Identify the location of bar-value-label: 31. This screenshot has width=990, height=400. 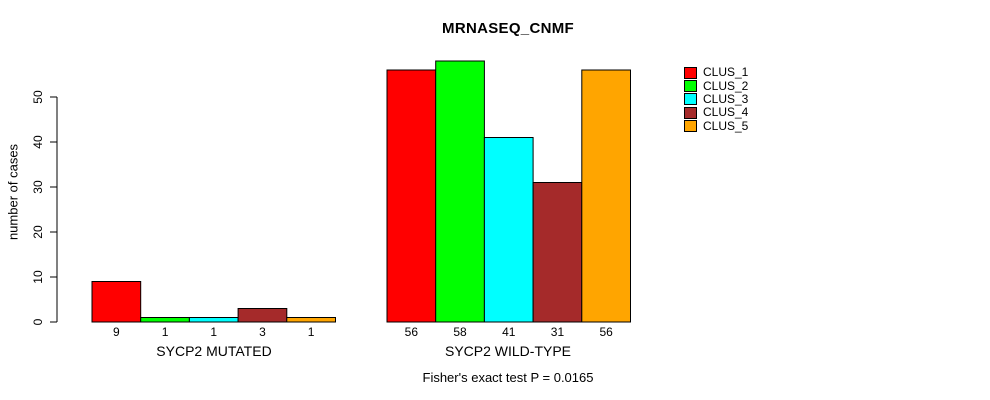
(558, 332).